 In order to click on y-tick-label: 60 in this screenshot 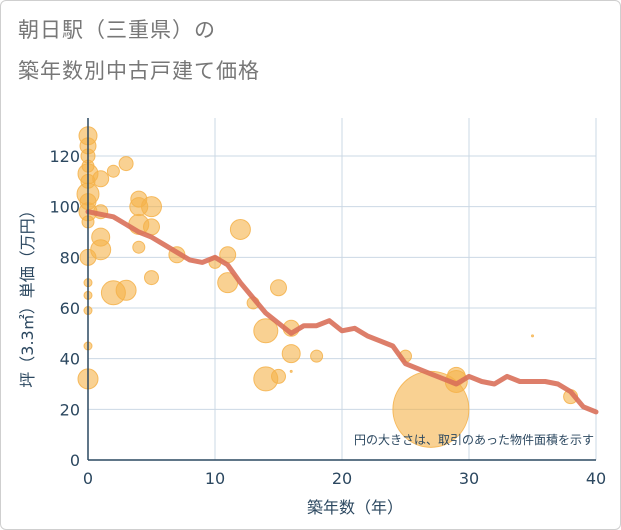, I will do `click(70, 308)`.